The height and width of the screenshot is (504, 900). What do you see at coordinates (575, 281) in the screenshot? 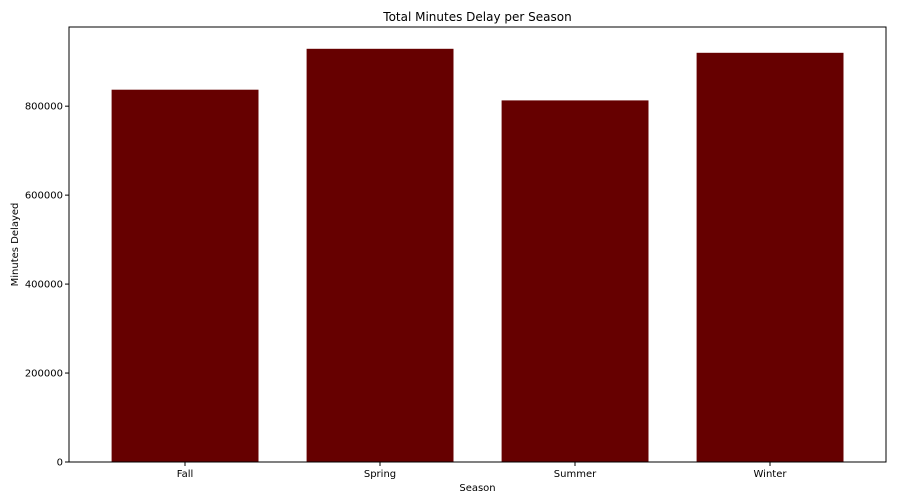
I see `bar-summer` at bounding box center [575, 281].